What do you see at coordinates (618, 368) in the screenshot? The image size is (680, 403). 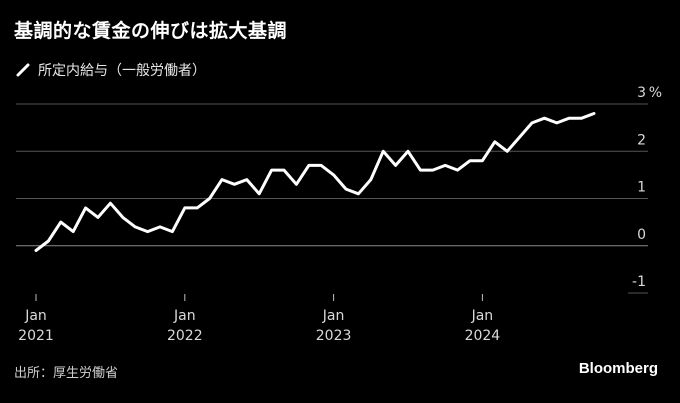 I see `bloomberg-logo: Bloomberg` at bounding box center [618, 368].